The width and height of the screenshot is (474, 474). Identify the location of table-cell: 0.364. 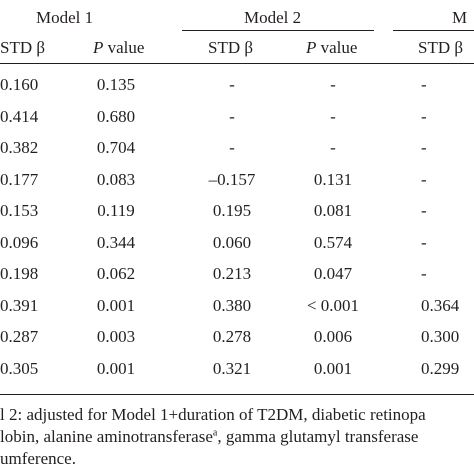
(440, 305).